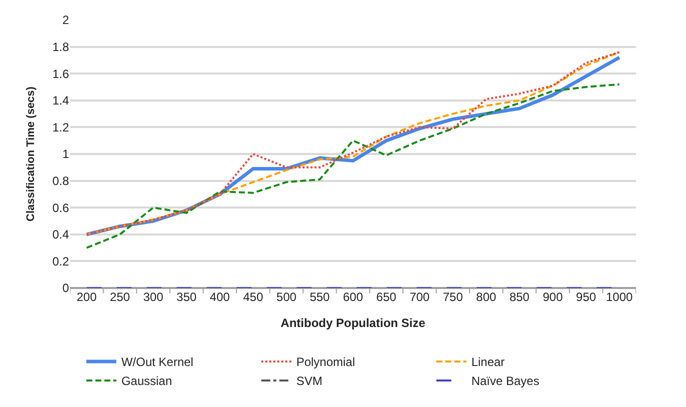 This screenshot has height=407, width=686. Describe the element at coordinates (66, 154) in the screenshot. I see `y-tick-label: 1` at that location.